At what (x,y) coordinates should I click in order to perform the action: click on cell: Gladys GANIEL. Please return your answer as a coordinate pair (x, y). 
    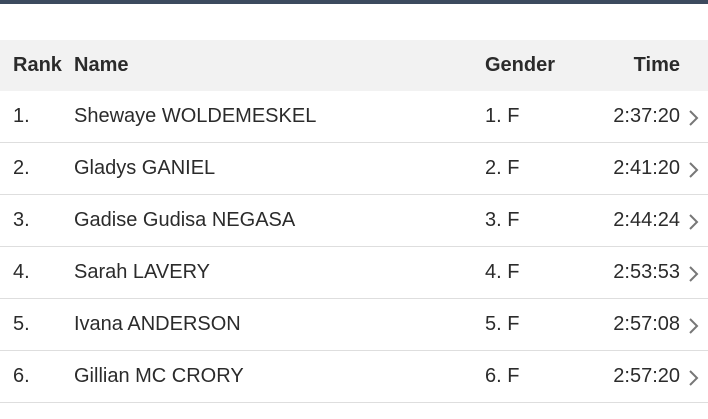
    Looking at the image, I should click on (145, 168).